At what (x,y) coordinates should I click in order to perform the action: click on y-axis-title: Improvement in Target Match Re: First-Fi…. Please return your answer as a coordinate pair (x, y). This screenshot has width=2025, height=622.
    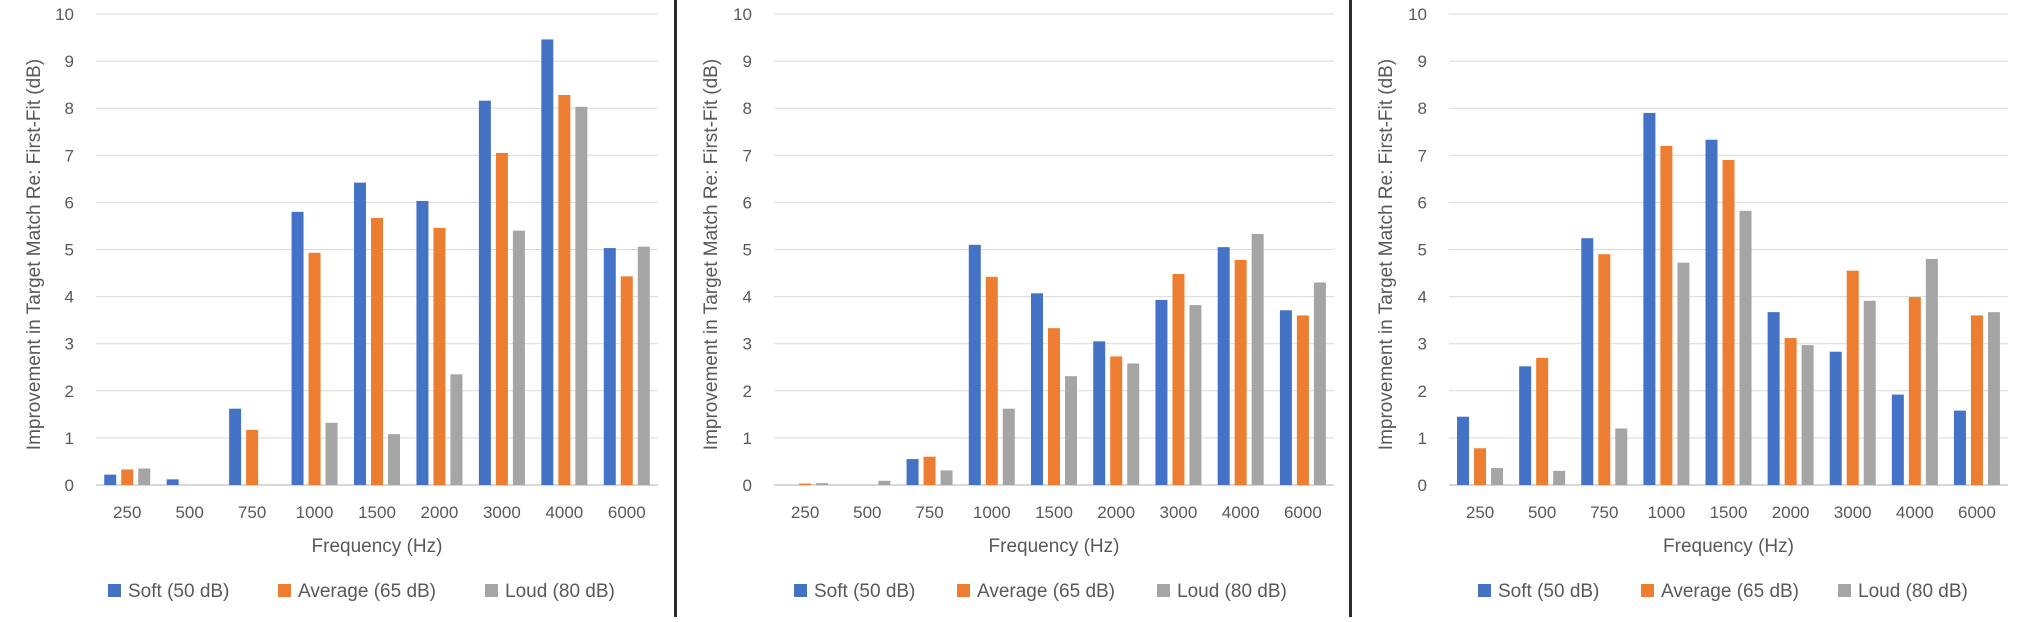
    Looking at the image, I should click on (711, 254).